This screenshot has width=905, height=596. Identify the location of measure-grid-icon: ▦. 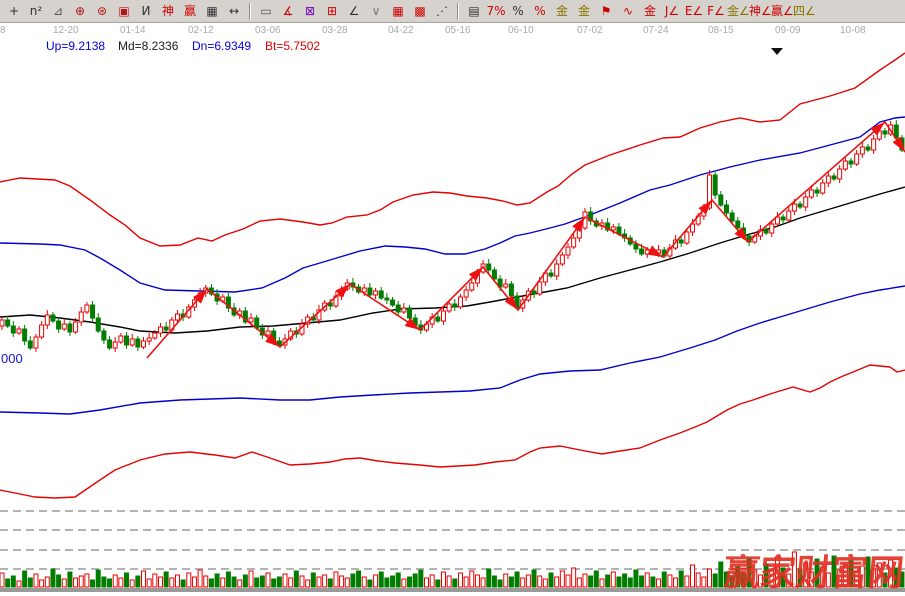
(212, 10).